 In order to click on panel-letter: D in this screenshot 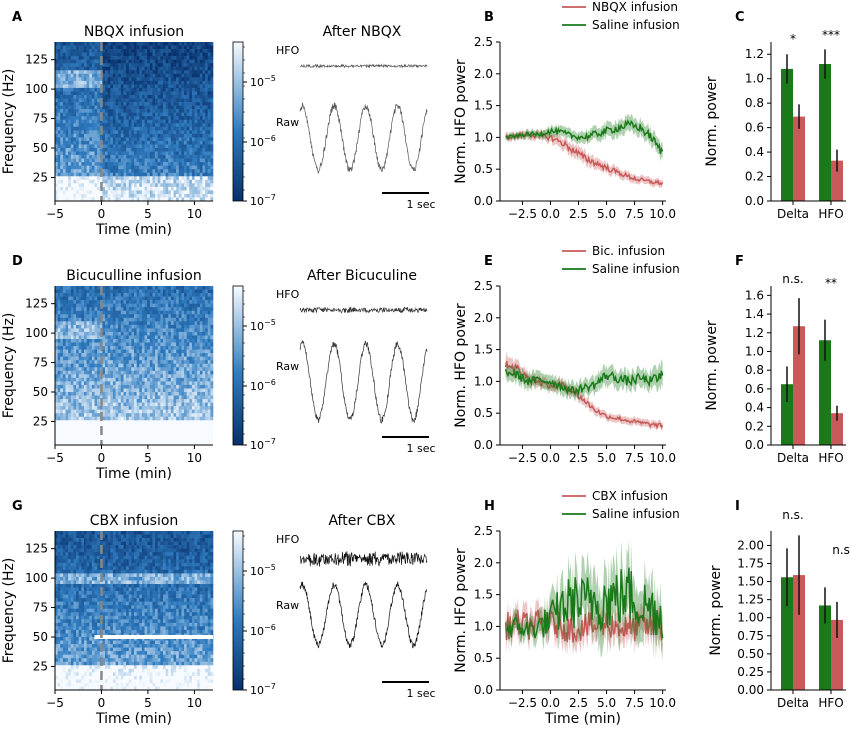, I will do `click(17, 261)`.